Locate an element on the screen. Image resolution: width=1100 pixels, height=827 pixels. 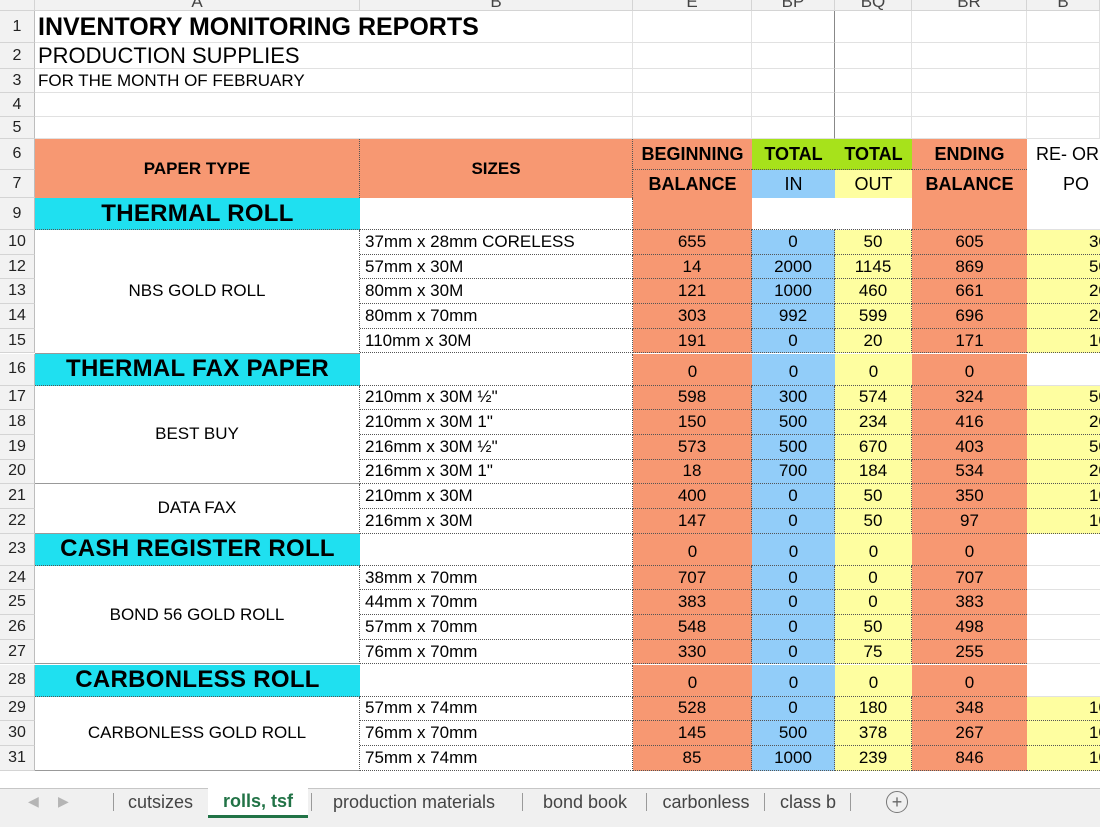
cell-e2 is located at coordinates (692, 56).